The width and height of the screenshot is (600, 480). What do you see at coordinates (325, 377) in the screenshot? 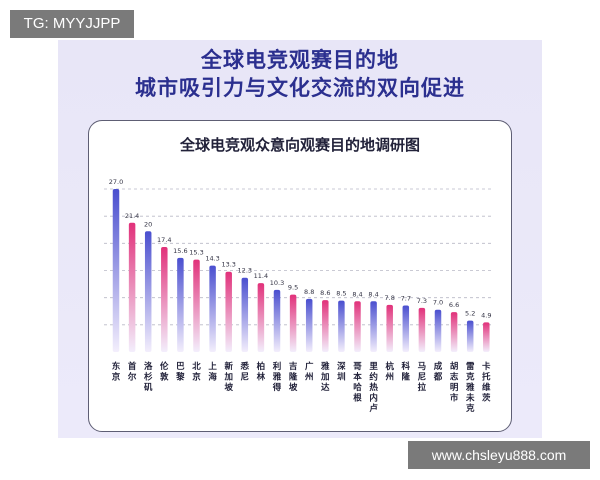
I see `category-label-13: 雅加达` at bounding box center [325, 377].